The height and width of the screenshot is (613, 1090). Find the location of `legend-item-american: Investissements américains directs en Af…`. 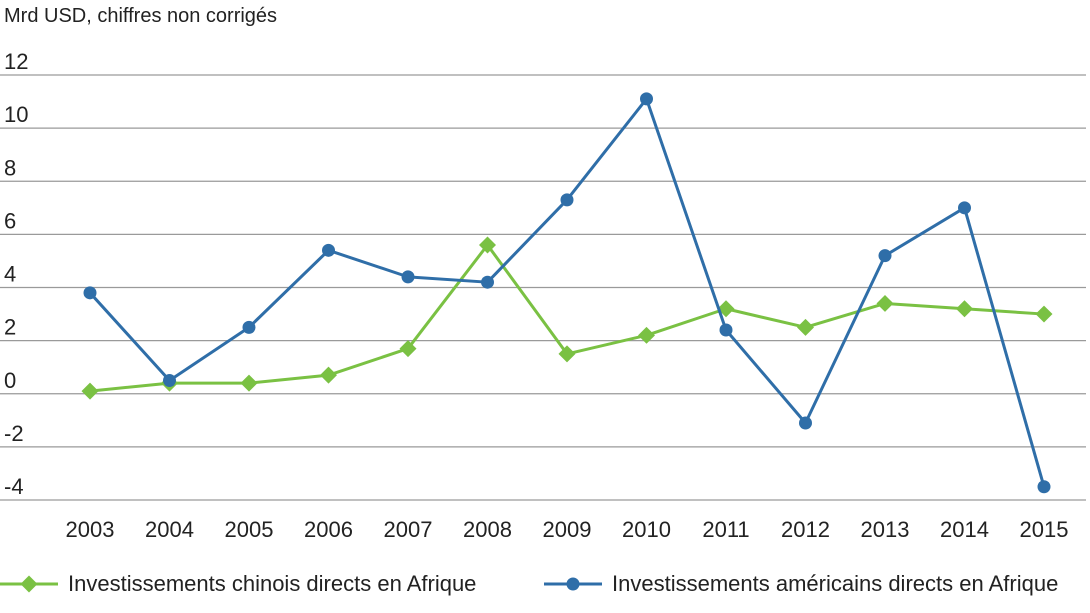

legend-item-american: Investissements américains directs en Af… is located at coordinates (801, 583).